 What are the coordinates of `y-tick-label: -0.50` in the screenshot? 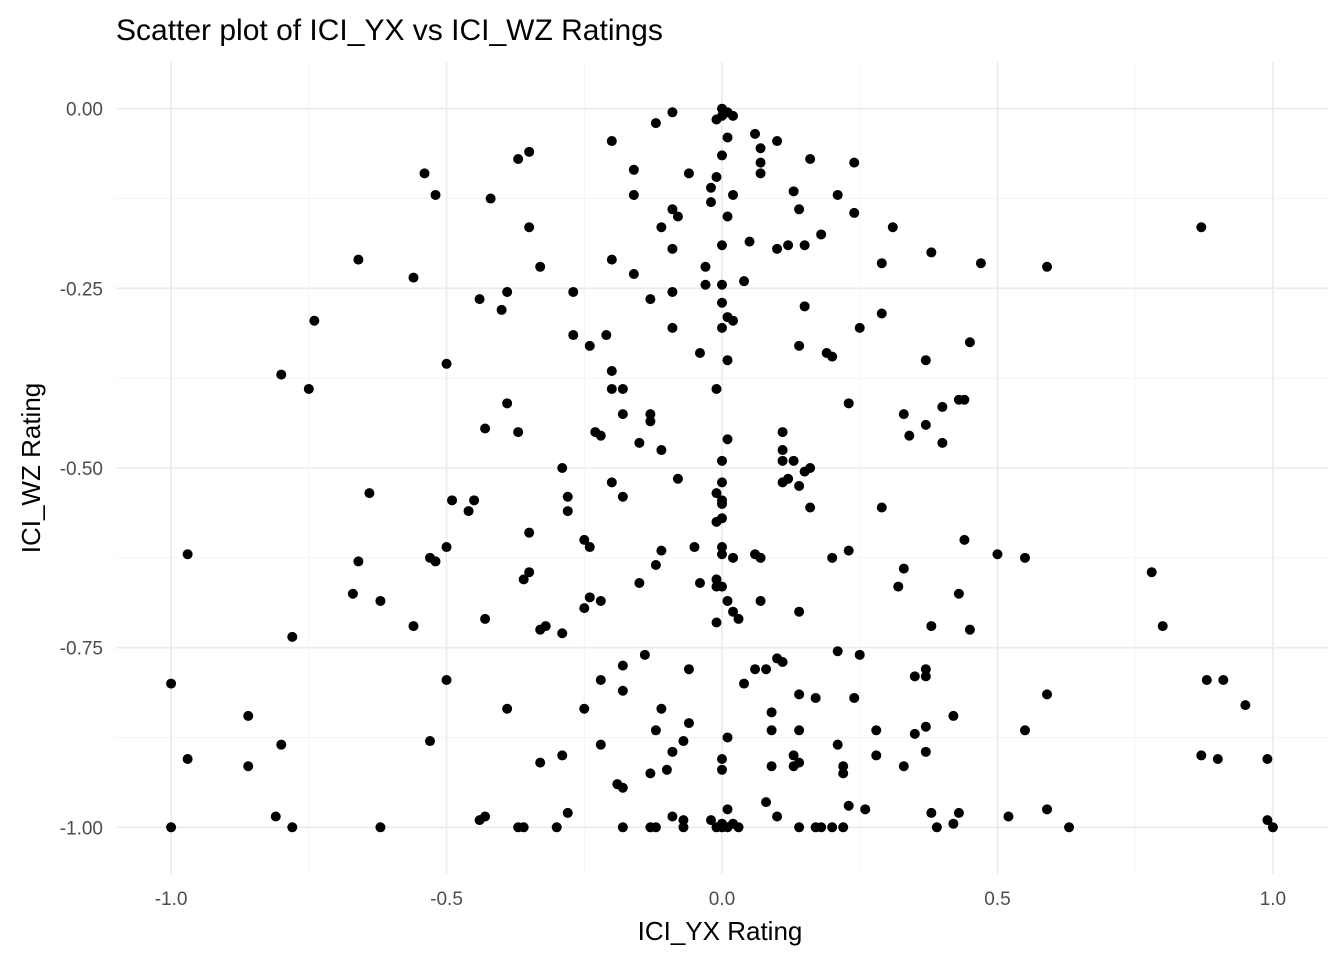 It's located at (81, 469).